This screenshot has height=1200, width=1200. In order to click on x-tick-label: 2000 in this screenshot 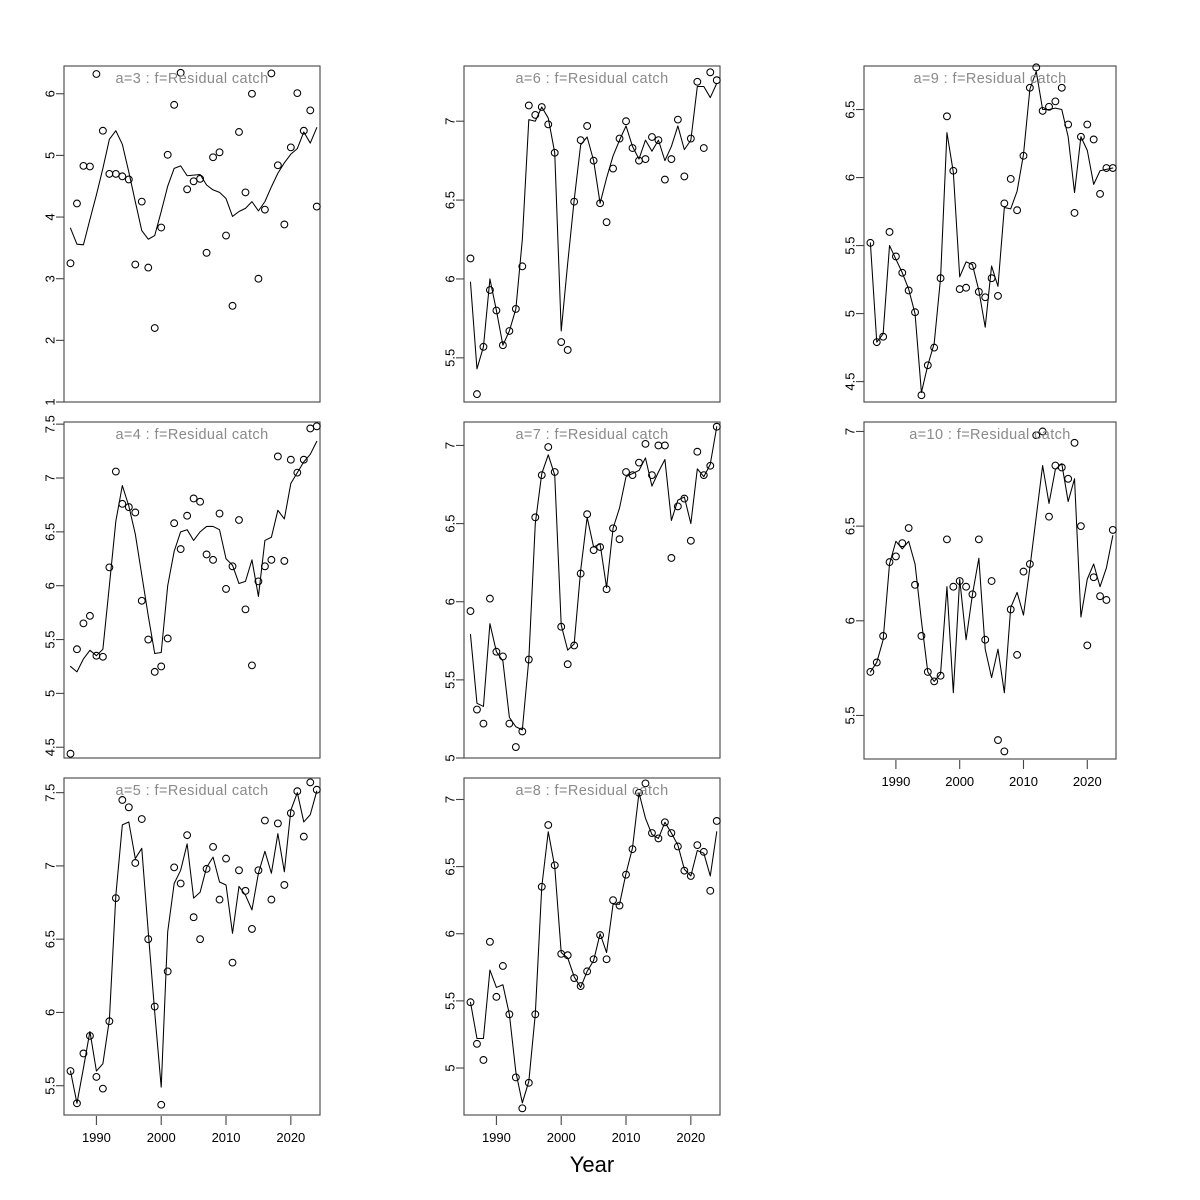, I will do `click(161, 1137)`.